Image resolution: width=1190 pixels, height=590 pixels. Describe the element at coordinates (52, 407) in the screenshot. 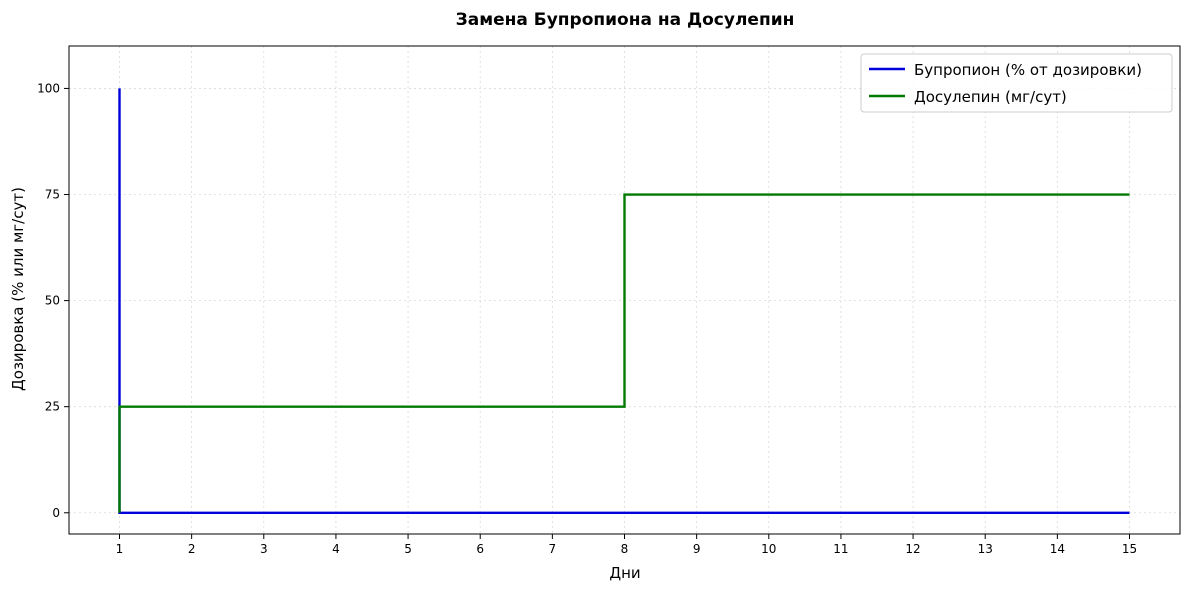

I see `y-tick-label: 25` at that location.